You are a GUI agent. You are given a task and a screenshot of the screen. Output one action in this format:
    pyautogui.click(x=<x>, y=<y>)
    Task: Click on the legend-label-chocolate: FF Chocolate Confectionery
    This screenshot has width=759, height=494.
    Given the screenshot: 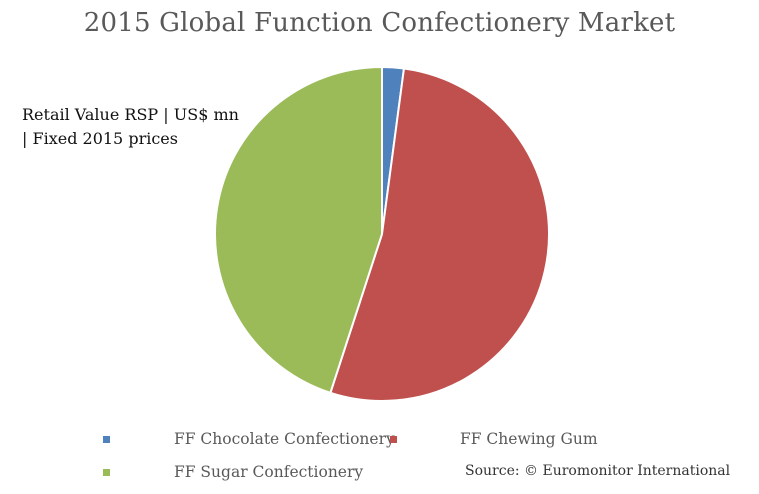 What is the action you would take?
    pyautogui.click(x=284, y=439)
    